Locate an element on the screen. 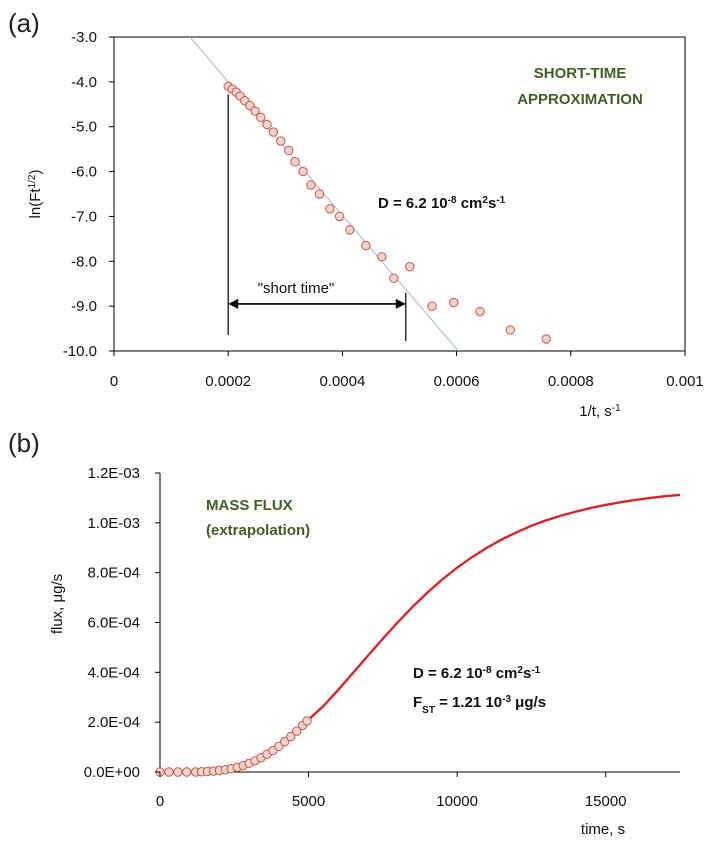 The width and height of the screenshot is (722, 850). panel-a-y-tick-label: -9.0 is located at coordinates (84, 306).